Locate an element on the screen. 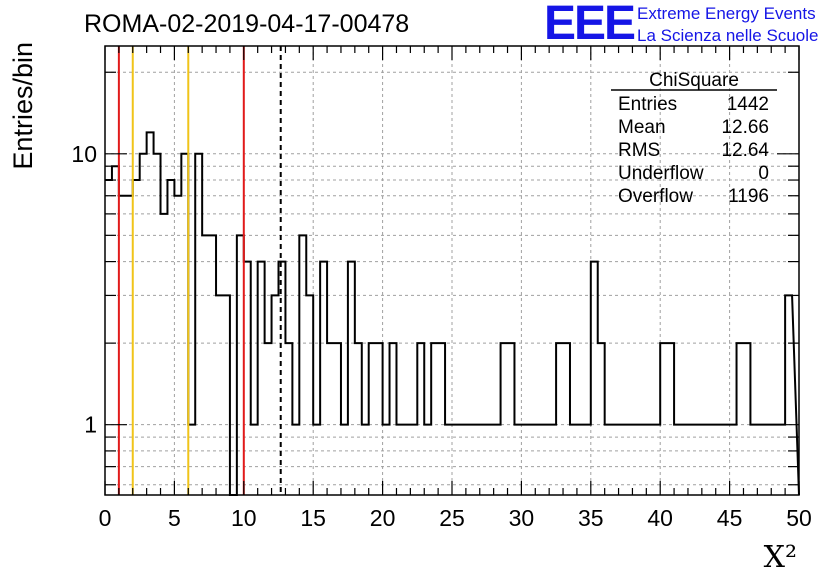 Image resolution: width=836 pixels, height=572 pixels. logo-line-2: La Scienza nelle Scuole is located at coordinates (728, 35).